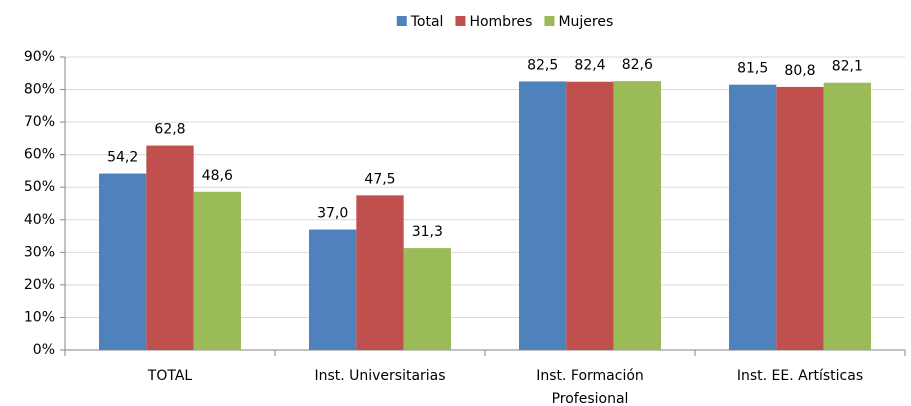  I want to click on x-tick-label: TOTAL, so click(170, 376).